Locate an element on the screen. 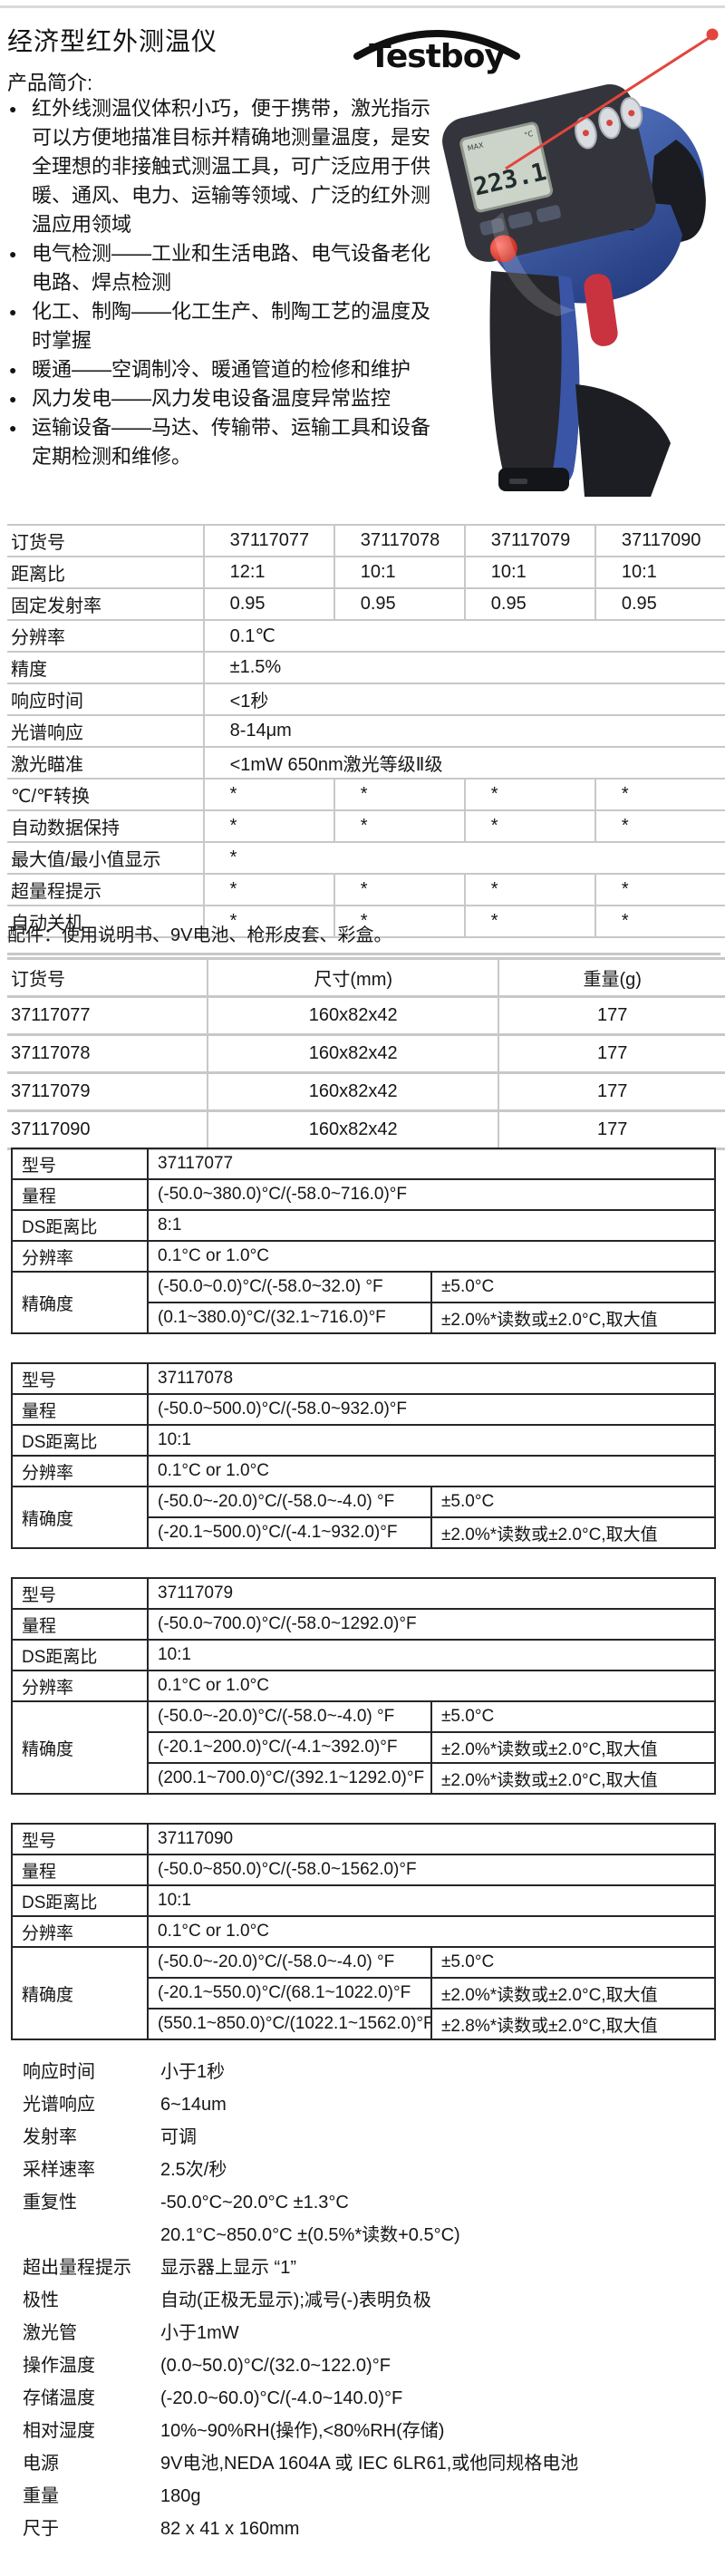 The image size is (725, 2576). size-row: 37117090 160x82x42 177 is located at coordinates (366, 1129).